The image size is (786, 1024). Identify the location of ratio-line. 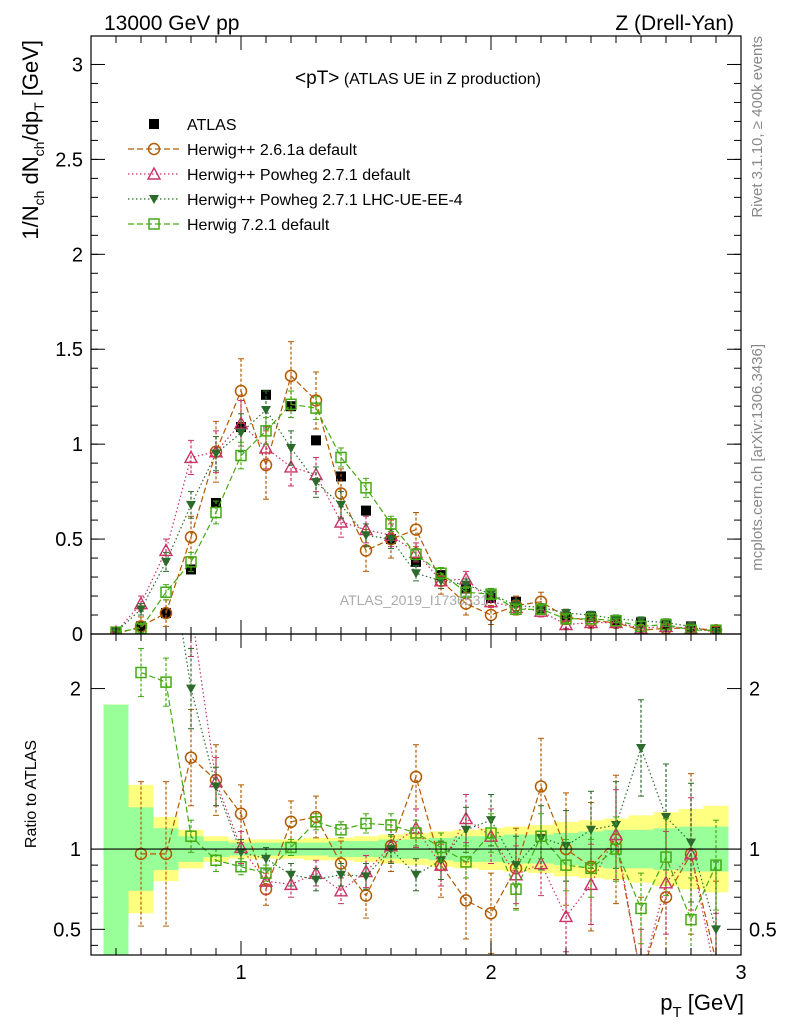
(428, 855).